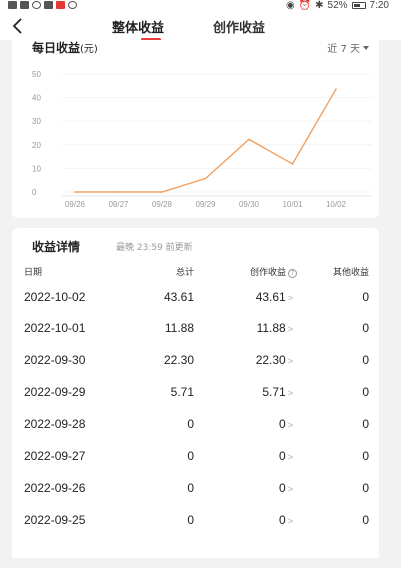 The height and width of the screenshot is (568, 401). I want to click on tab-overall-income: 整体收益, so click(138, 28).